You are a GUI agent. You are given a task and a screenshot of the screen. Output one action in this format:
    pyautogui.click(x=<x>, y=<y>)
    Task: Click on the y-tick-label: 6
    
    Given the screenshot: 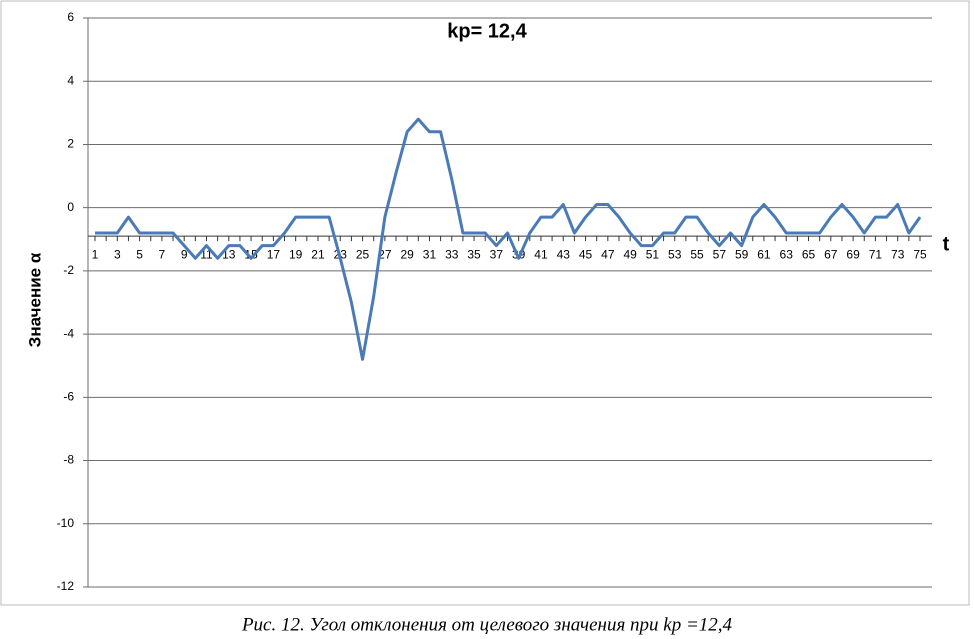 What is the action you would take?
    pyautogui.click(x=70, y=17)
    